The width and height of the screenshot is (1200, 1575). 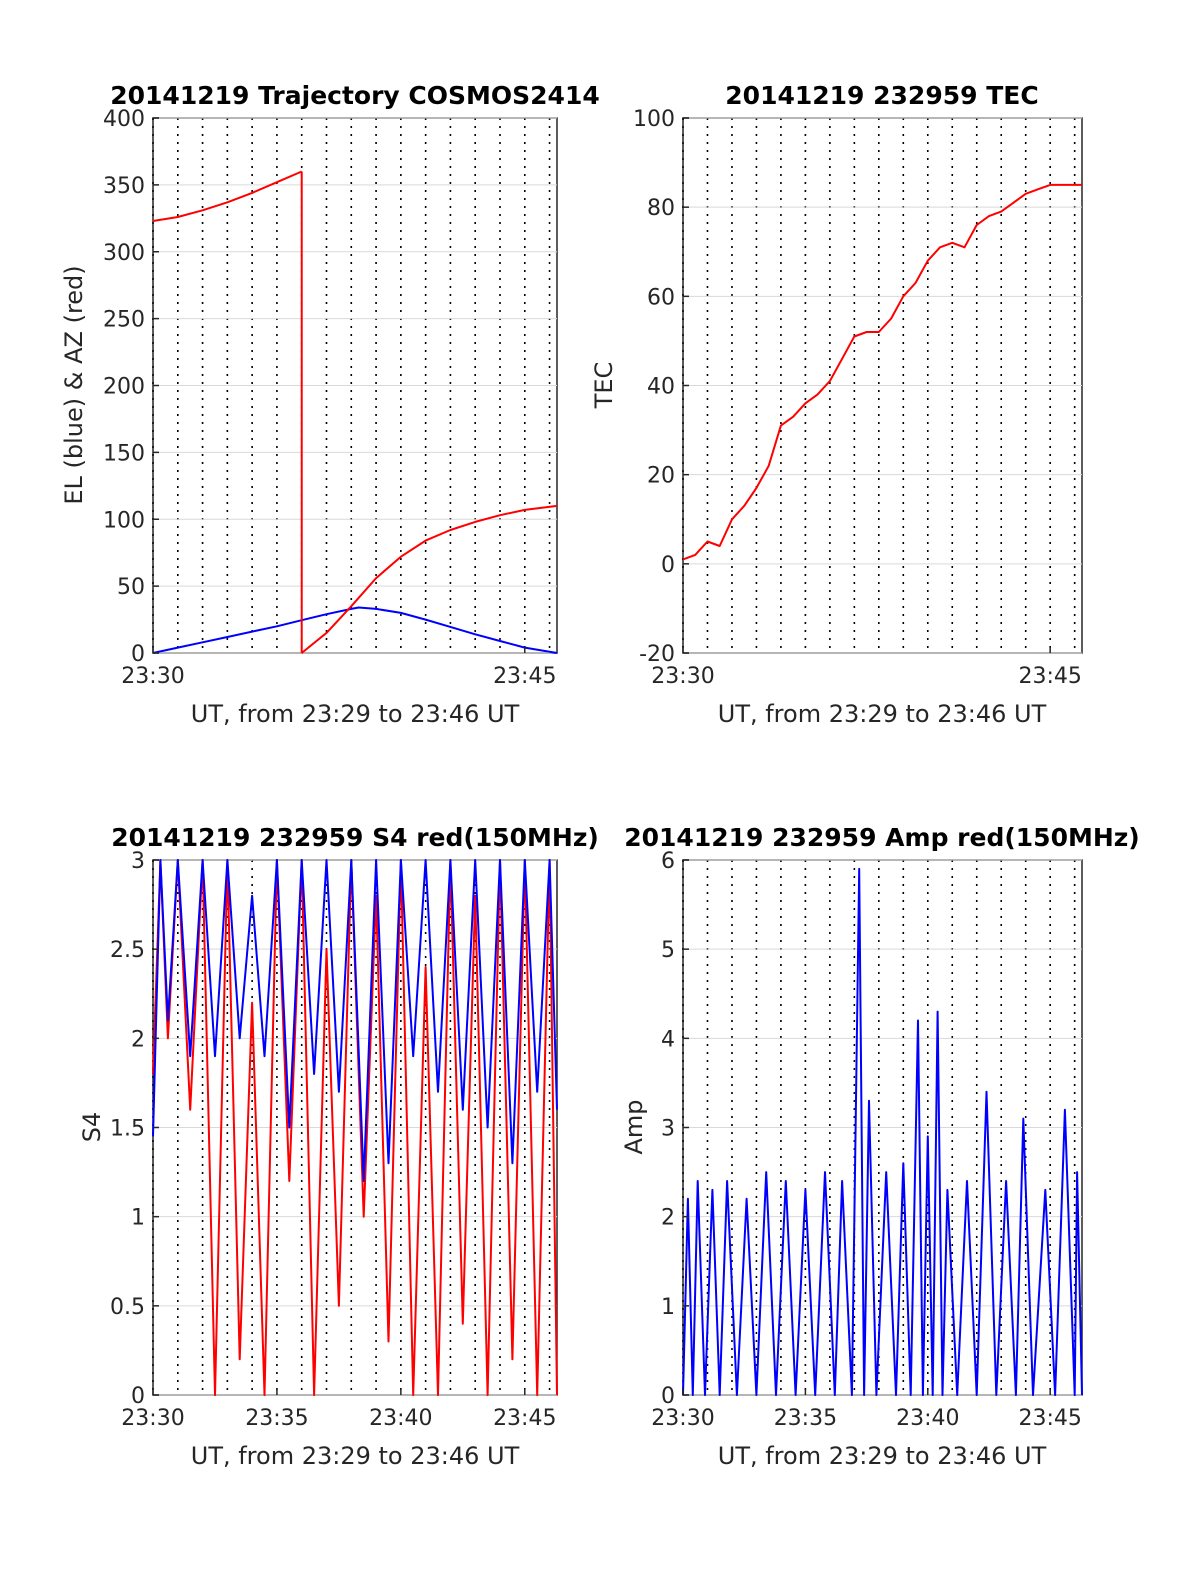 I want to click on series-line-amp, so click(x=882, y=1131).